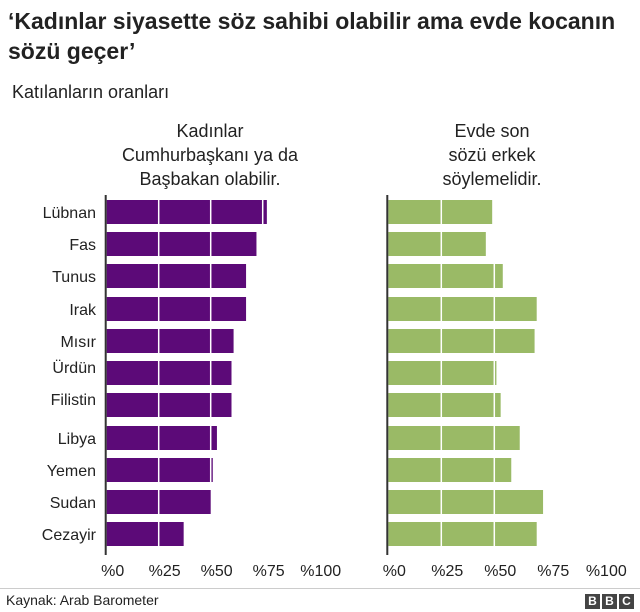 The width and height of the screenshot is (640, 612). What do you see at coordinates (181, 244) in the screenshot?
I see `bar-1-Fas` at bounding box center [181, 244].